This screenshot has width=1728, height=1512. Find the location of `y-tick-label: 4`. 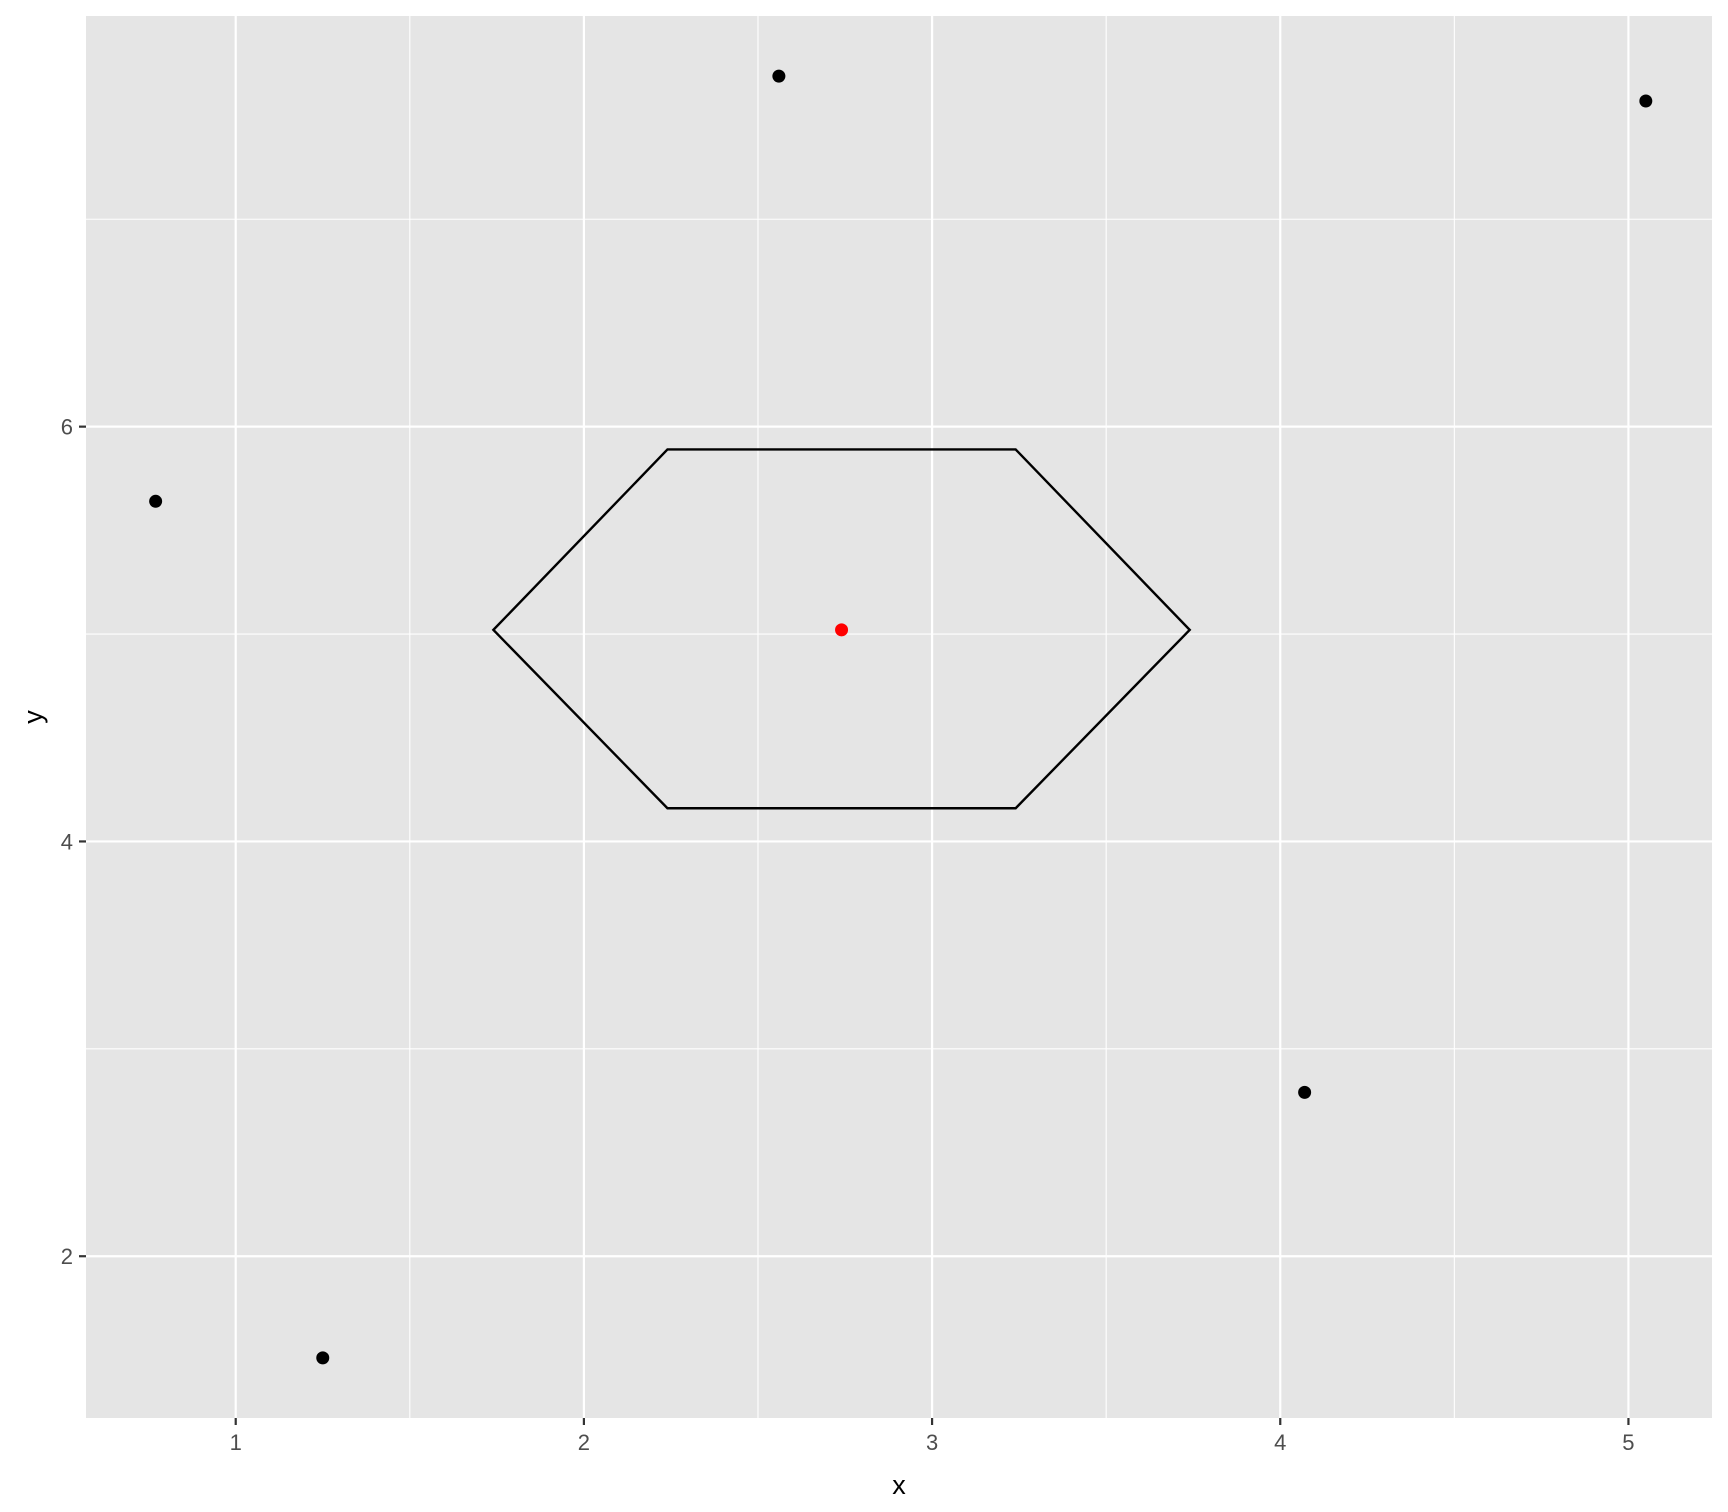

y-tick-label: 4 is located at coordinates (67, 841).